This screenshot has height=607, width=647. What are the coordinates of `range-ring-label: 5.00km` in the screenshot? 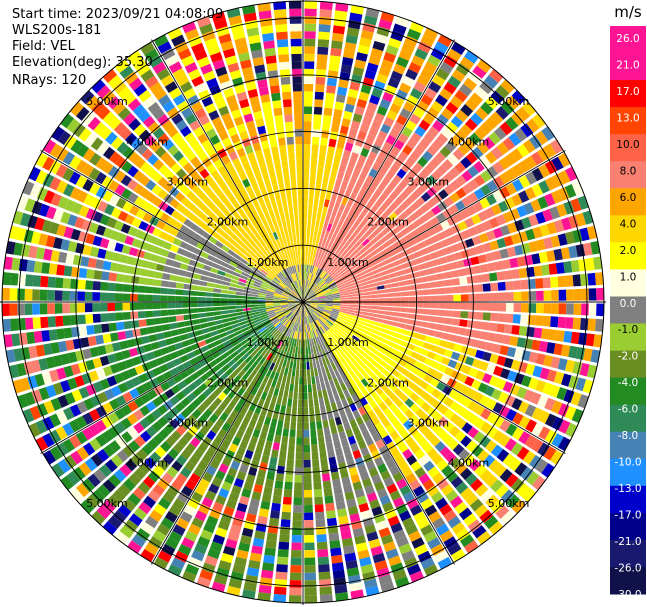 It's located at (107, 503).